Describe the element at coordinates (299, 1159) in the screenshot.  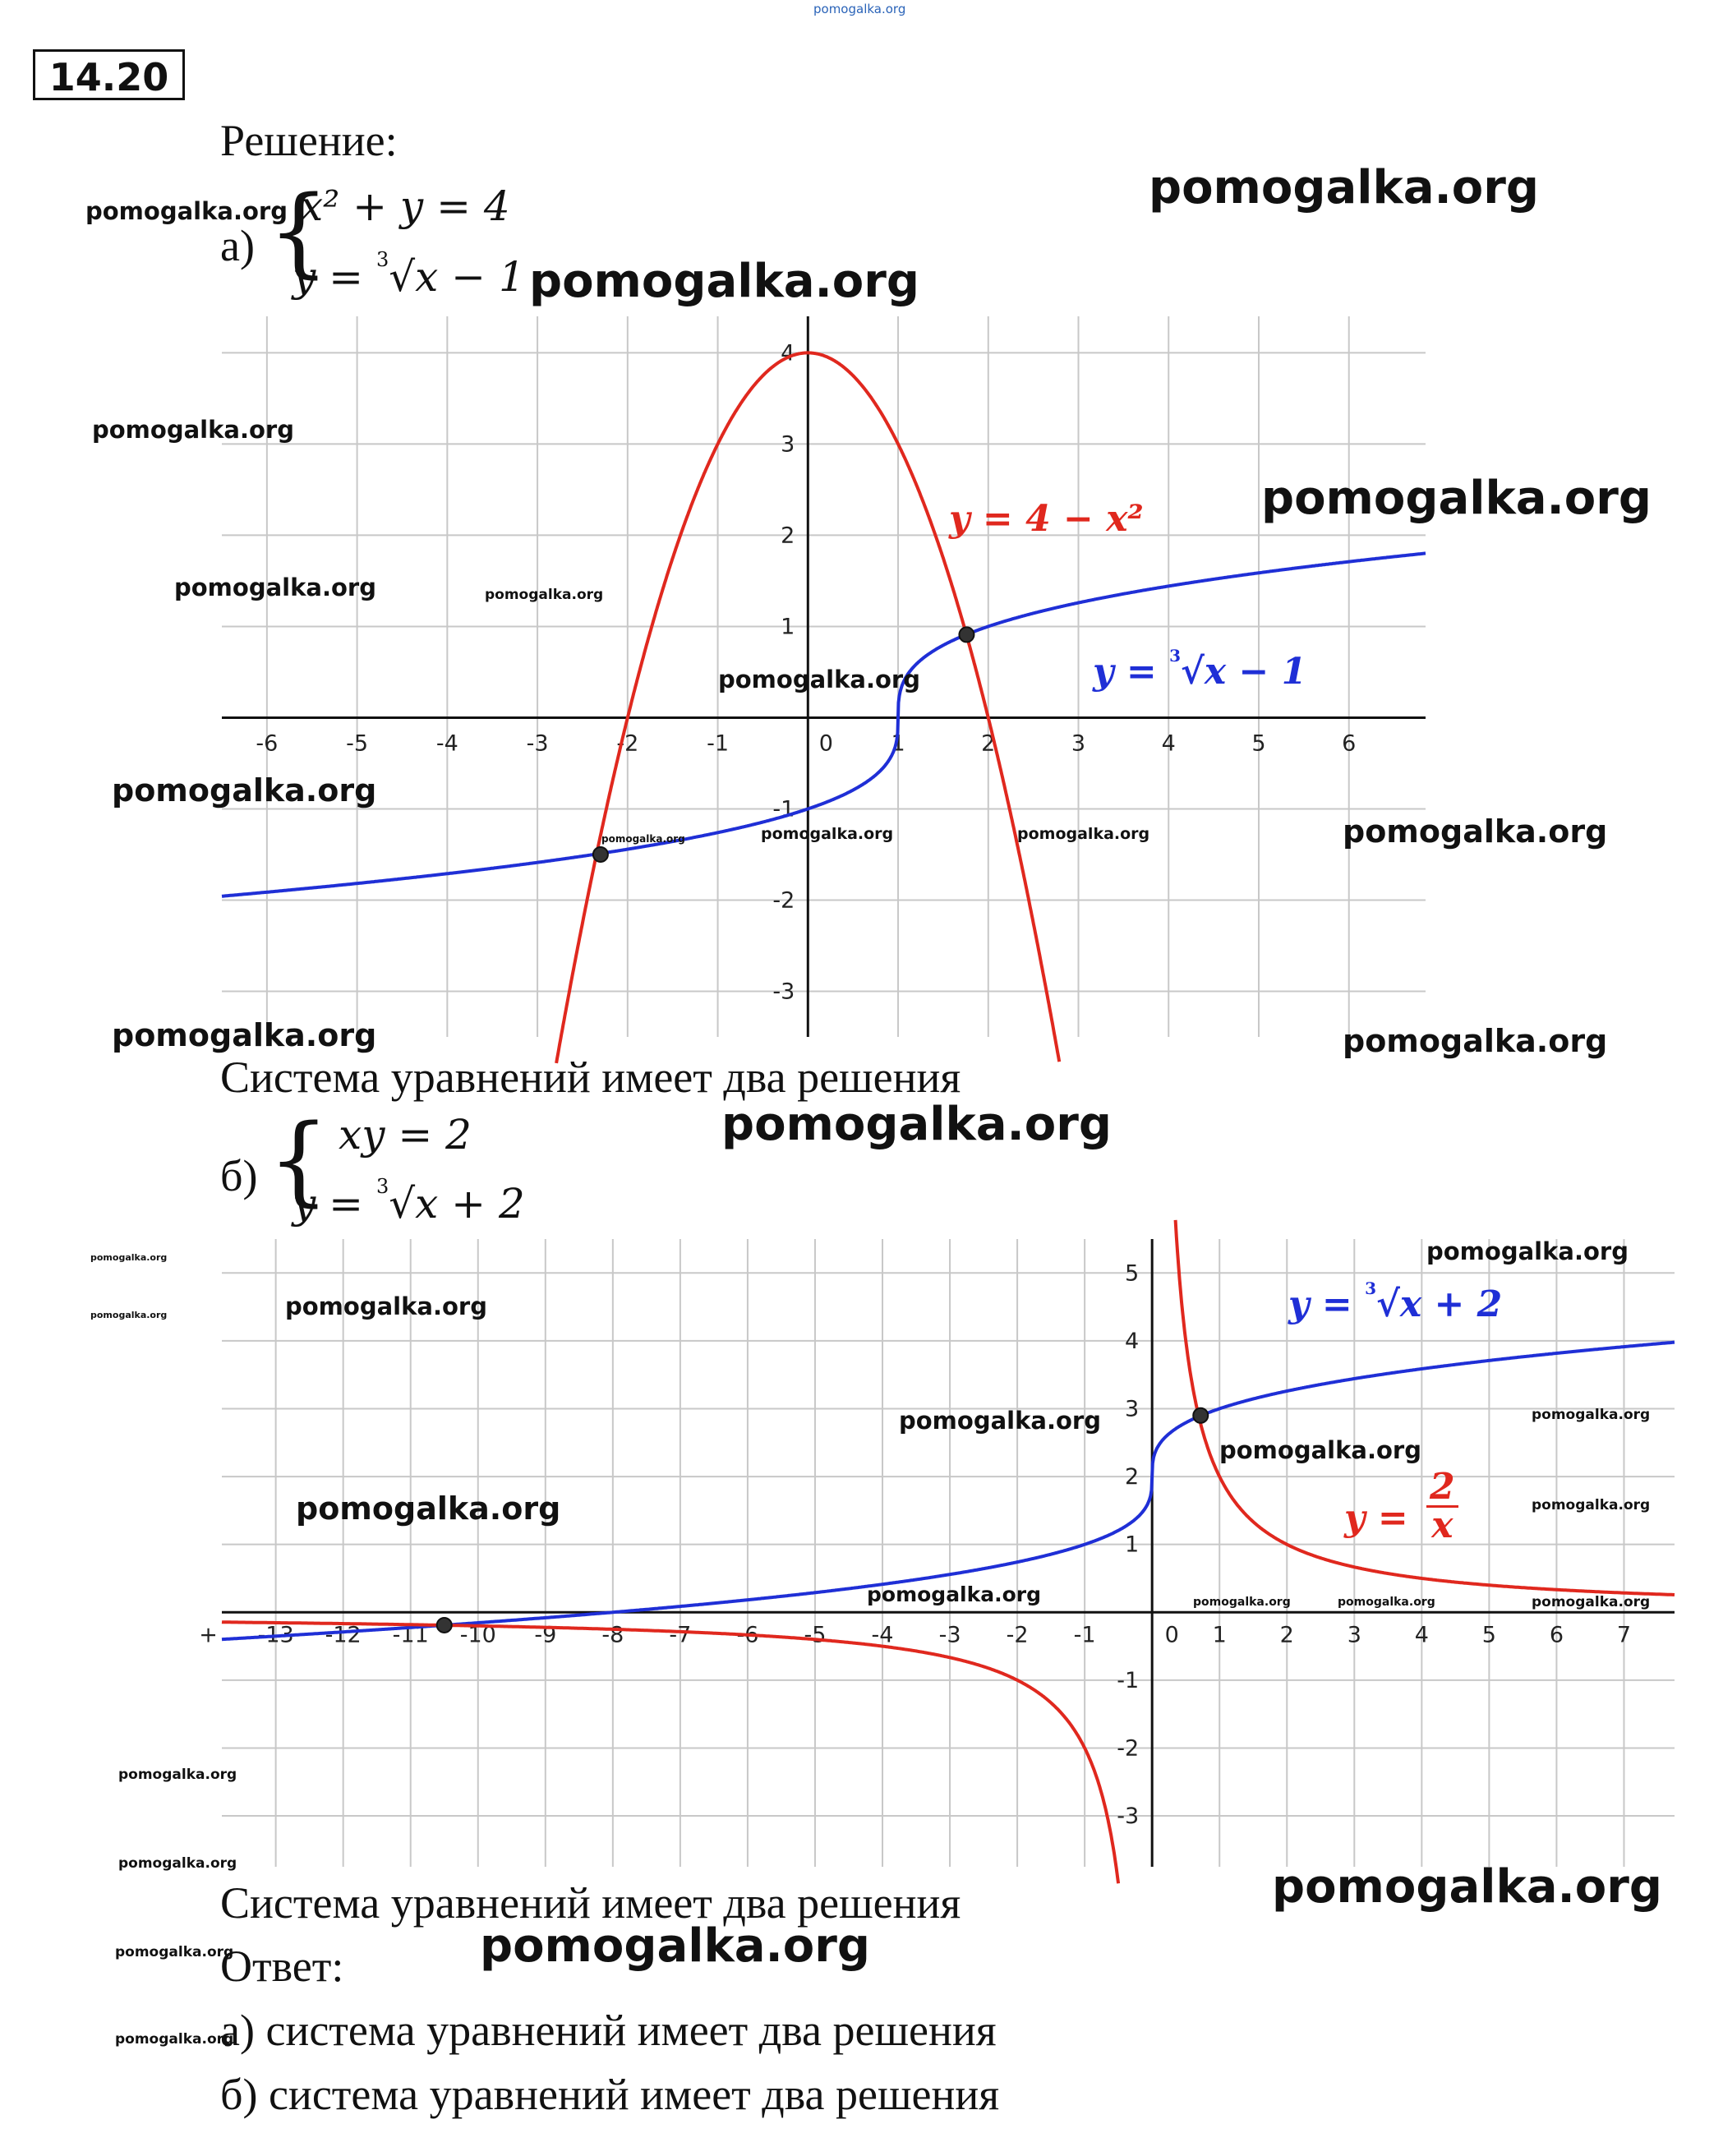
I see `part-b-brace: {` at that location.